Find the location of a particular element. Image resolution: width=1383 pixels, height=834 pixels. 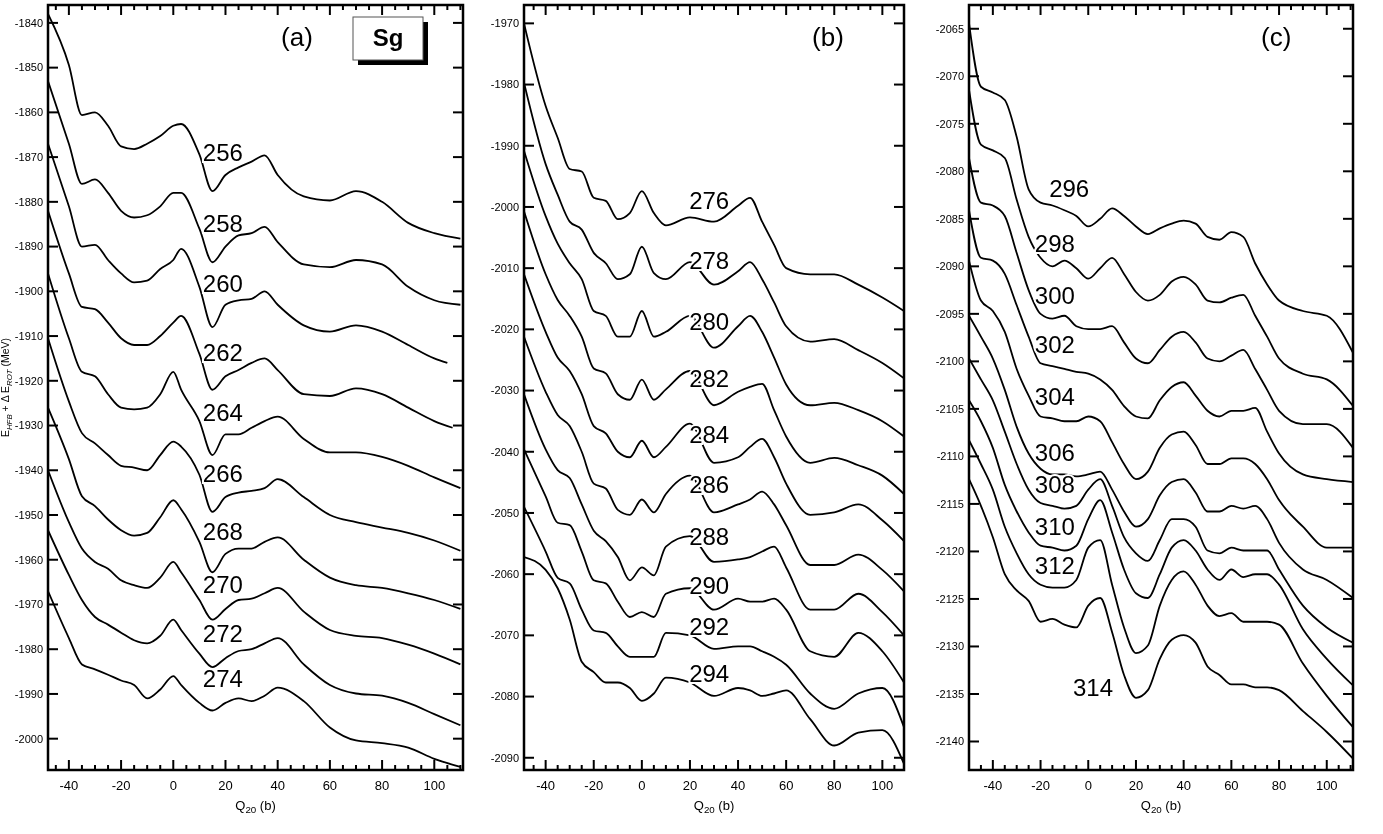

y-tick-label: -2085 is located at coordinates (949, 218).